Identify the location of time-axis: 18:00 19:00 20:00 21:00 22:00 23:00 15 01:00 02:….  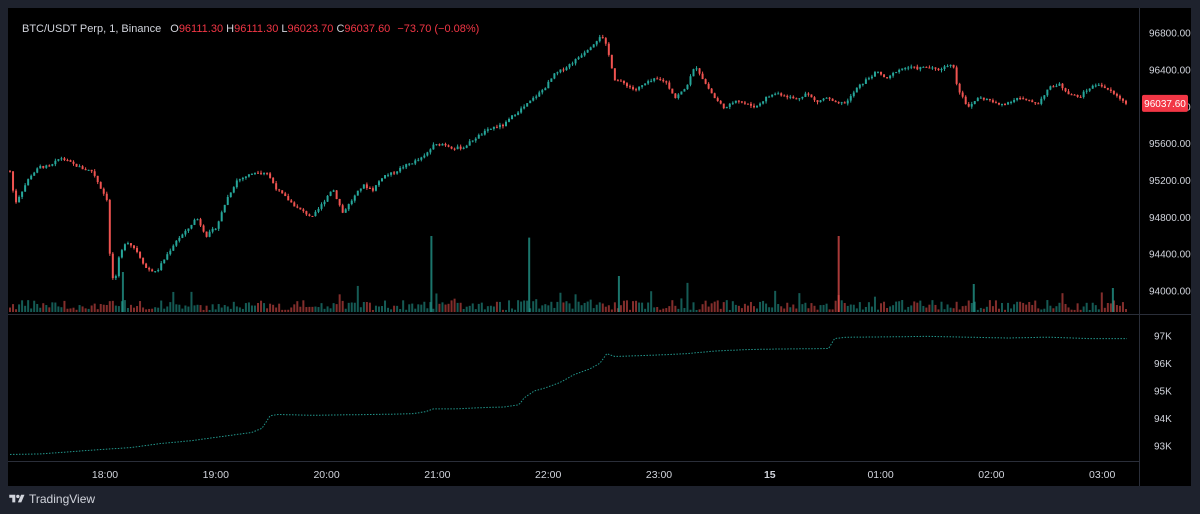
(604, 475).